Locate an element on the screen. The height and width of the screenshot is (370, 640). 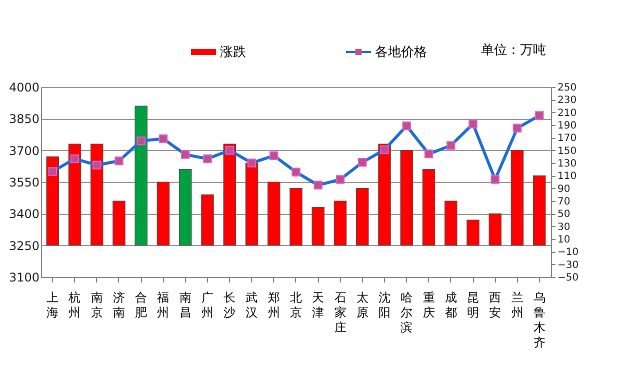
x-tick-label: 西安 is located at coordinates (495, 305).